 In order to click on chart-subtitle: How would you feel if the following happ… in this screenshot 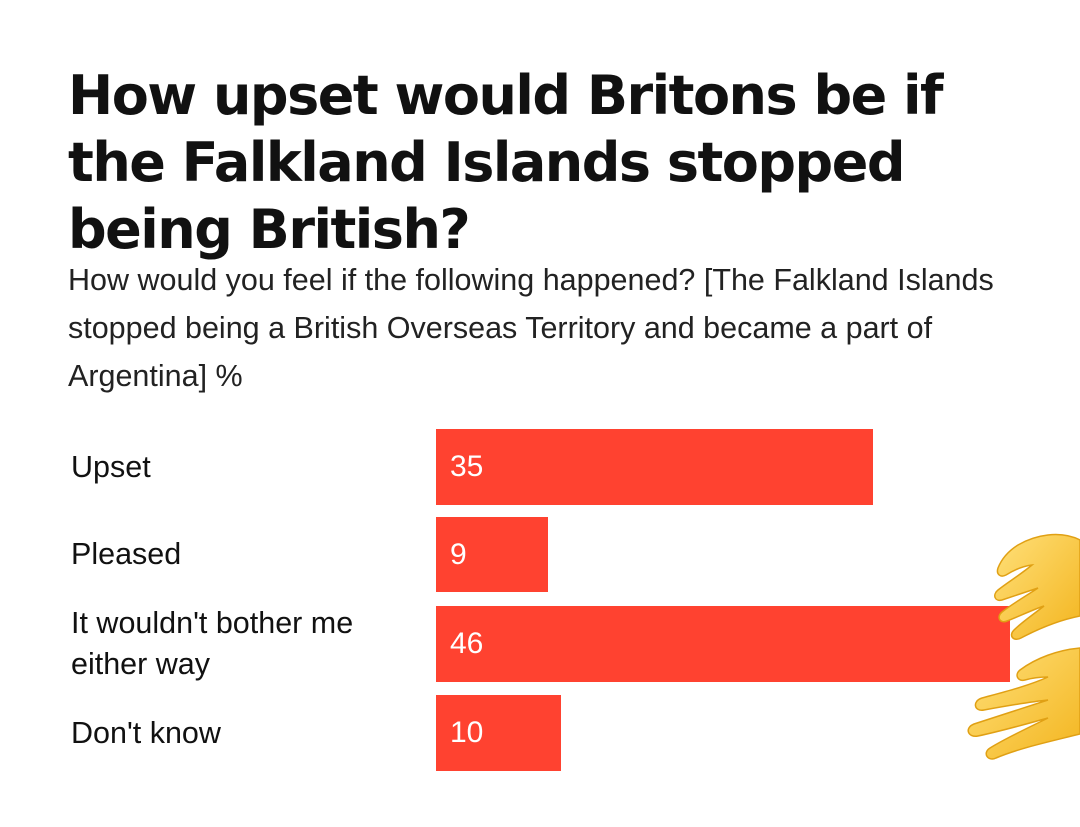, I will do `click(531, 328)`.